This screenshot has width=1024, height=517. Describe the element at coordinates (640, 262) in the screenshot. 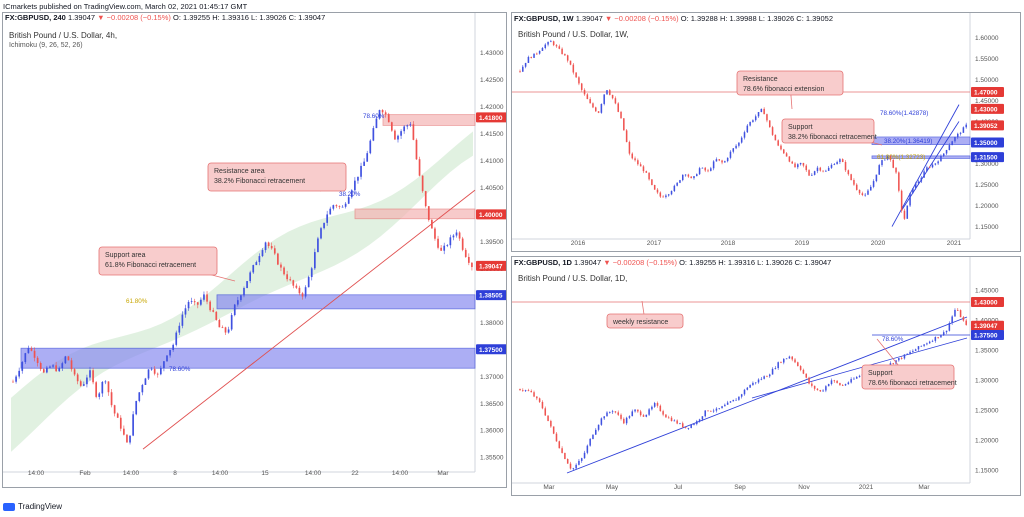

I see `price-change: ▼ −0.00208 (−0.15%)` at that location.